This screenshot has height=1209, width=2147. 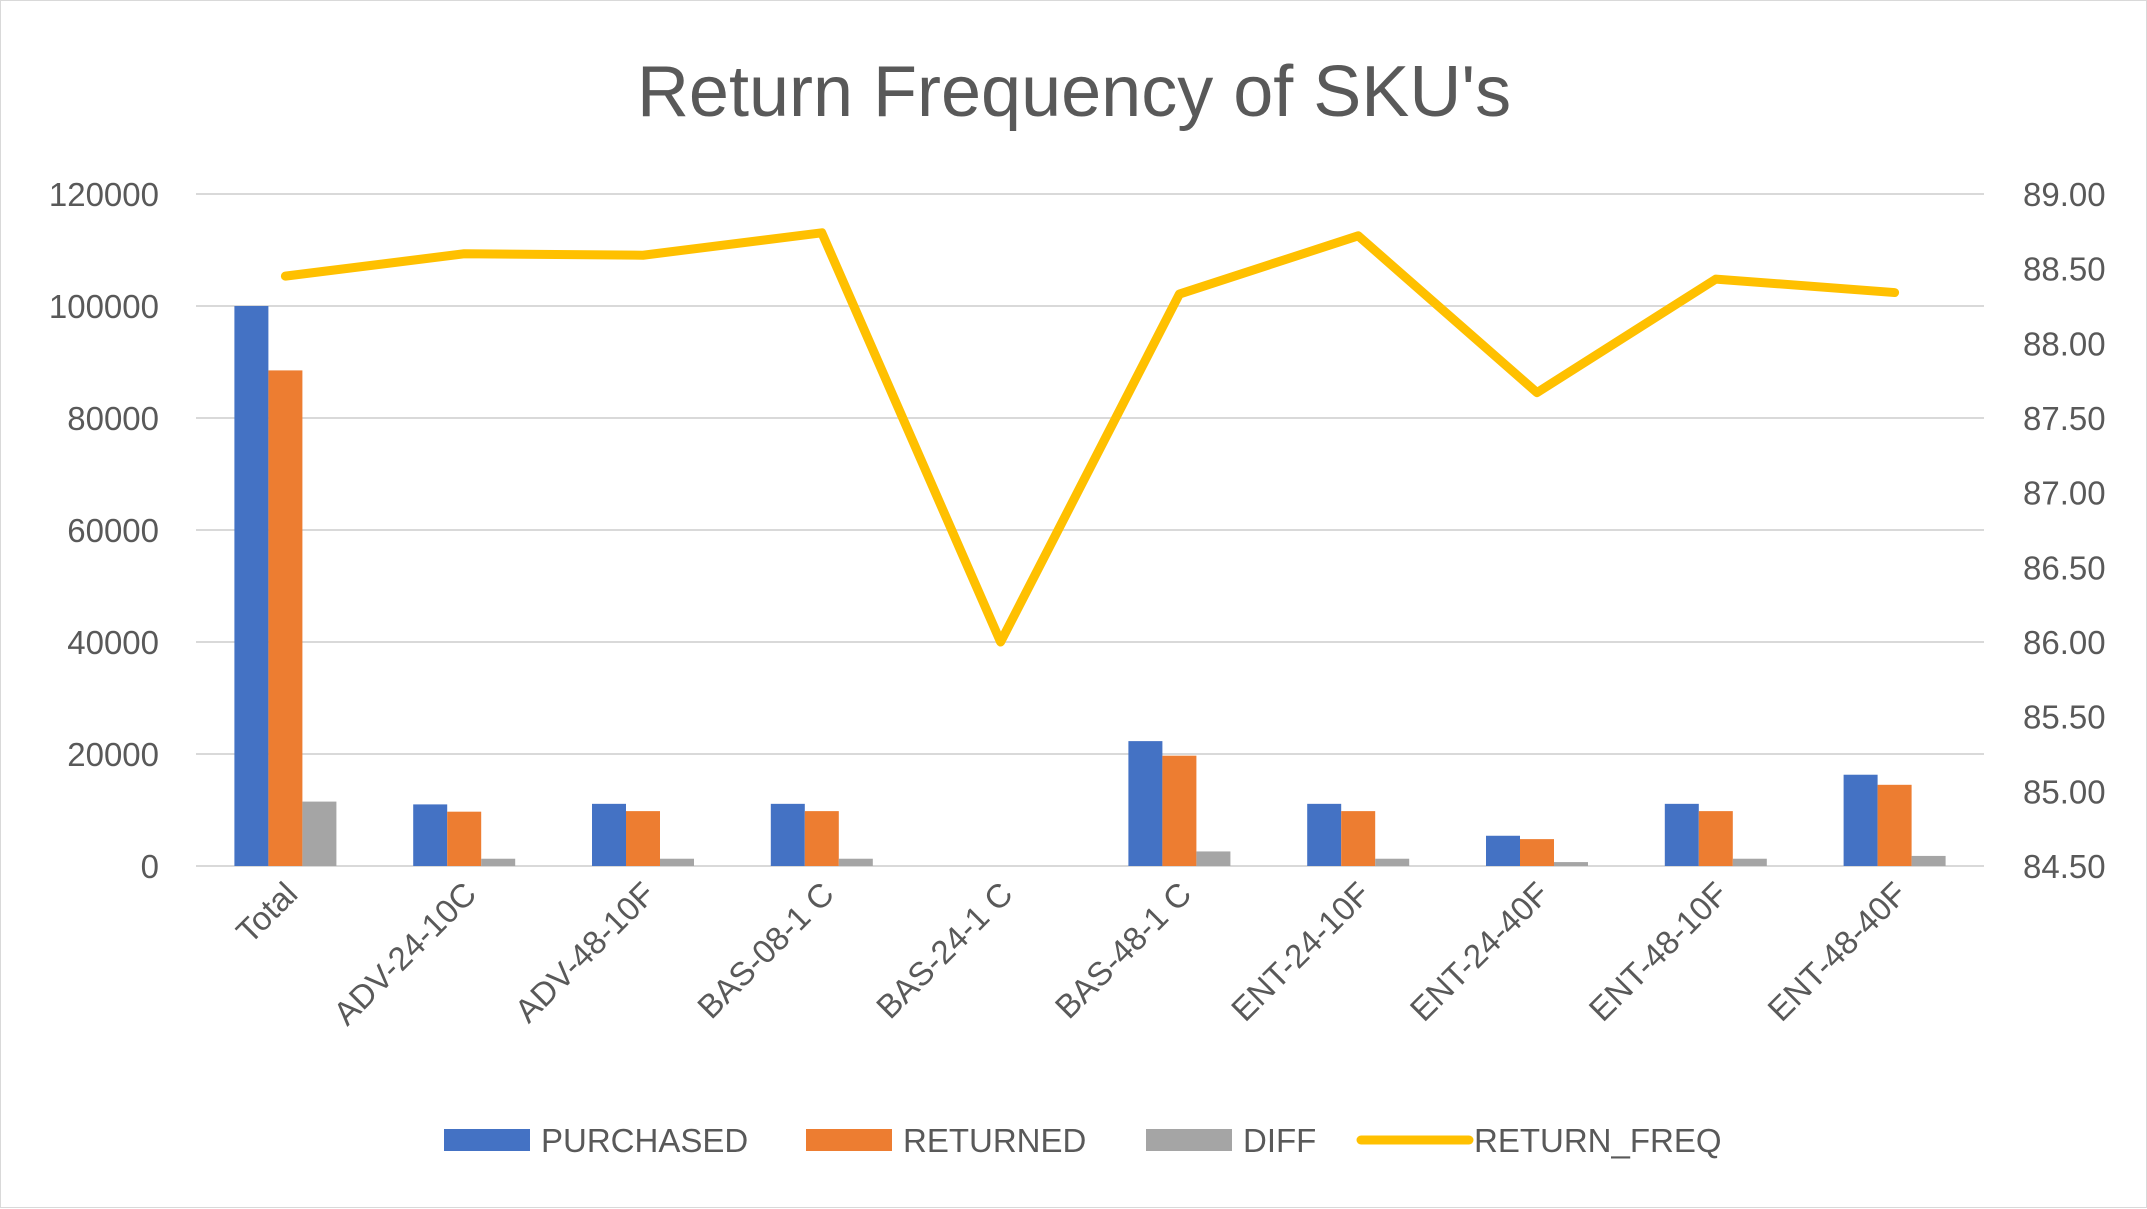 I want to click on bar-purchased-bas-08-1-c, so click(x=787, y=834).